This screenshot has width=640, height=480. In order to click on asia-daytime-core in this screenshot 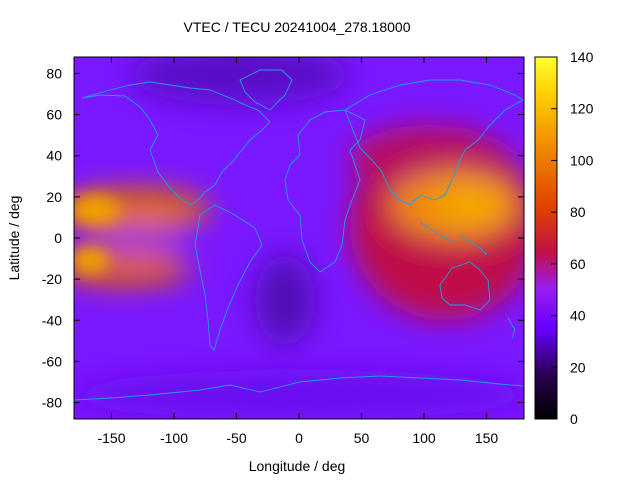, I will do `click(470, 205)`.